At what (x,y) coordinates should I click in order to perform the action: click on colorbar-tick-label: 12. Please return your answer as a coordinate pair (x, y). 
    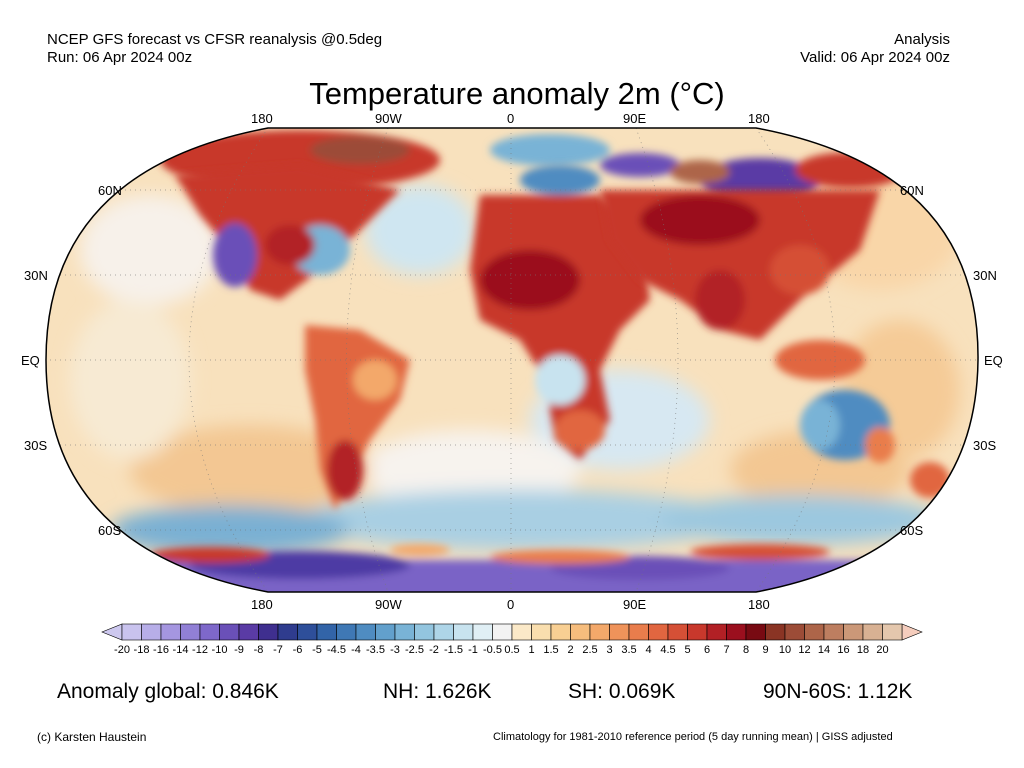
    Looking at the image, I should click on (804, 650).